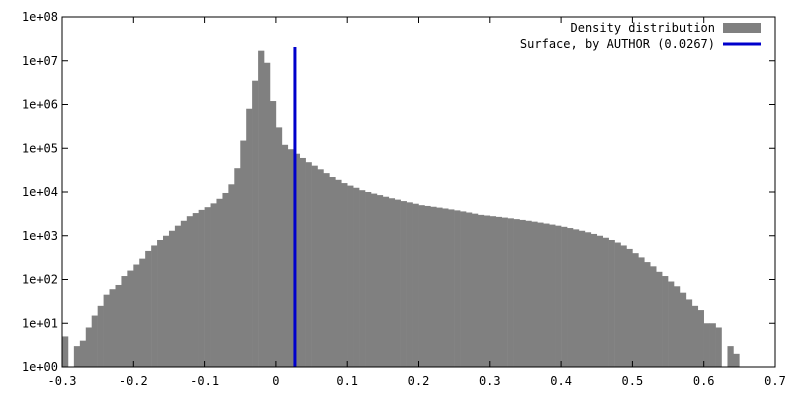 This screenshot has height=400, width=800. What do you see at coordinates (275, 381) in the screenshot?
I see `x-tick-label: 0` at bounding box center [275, 381].